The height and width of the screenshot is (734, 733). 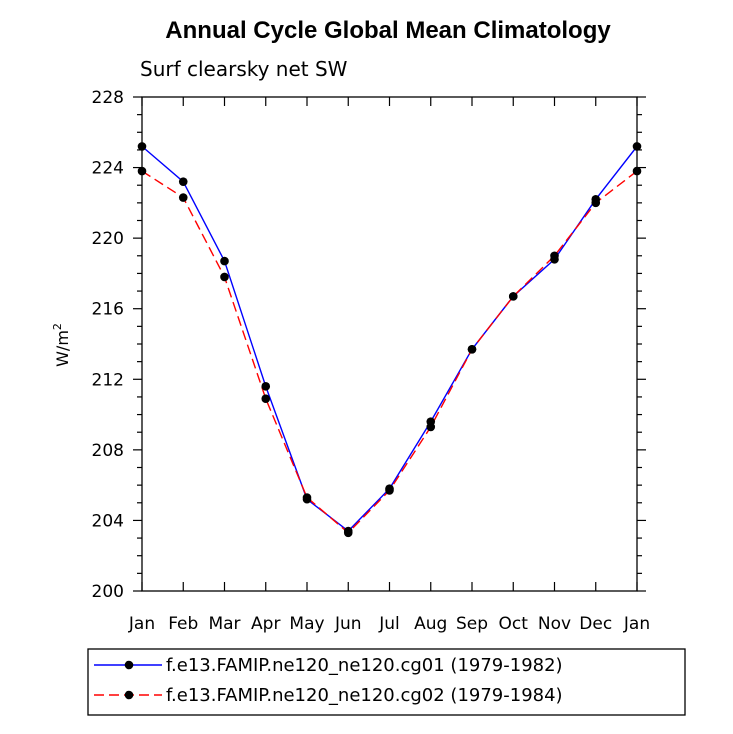 I want to click on legend-label-1: f.e13.FAMIP.ne120_ne120.cg01 (1979-1982), so click(x=364, y=665).